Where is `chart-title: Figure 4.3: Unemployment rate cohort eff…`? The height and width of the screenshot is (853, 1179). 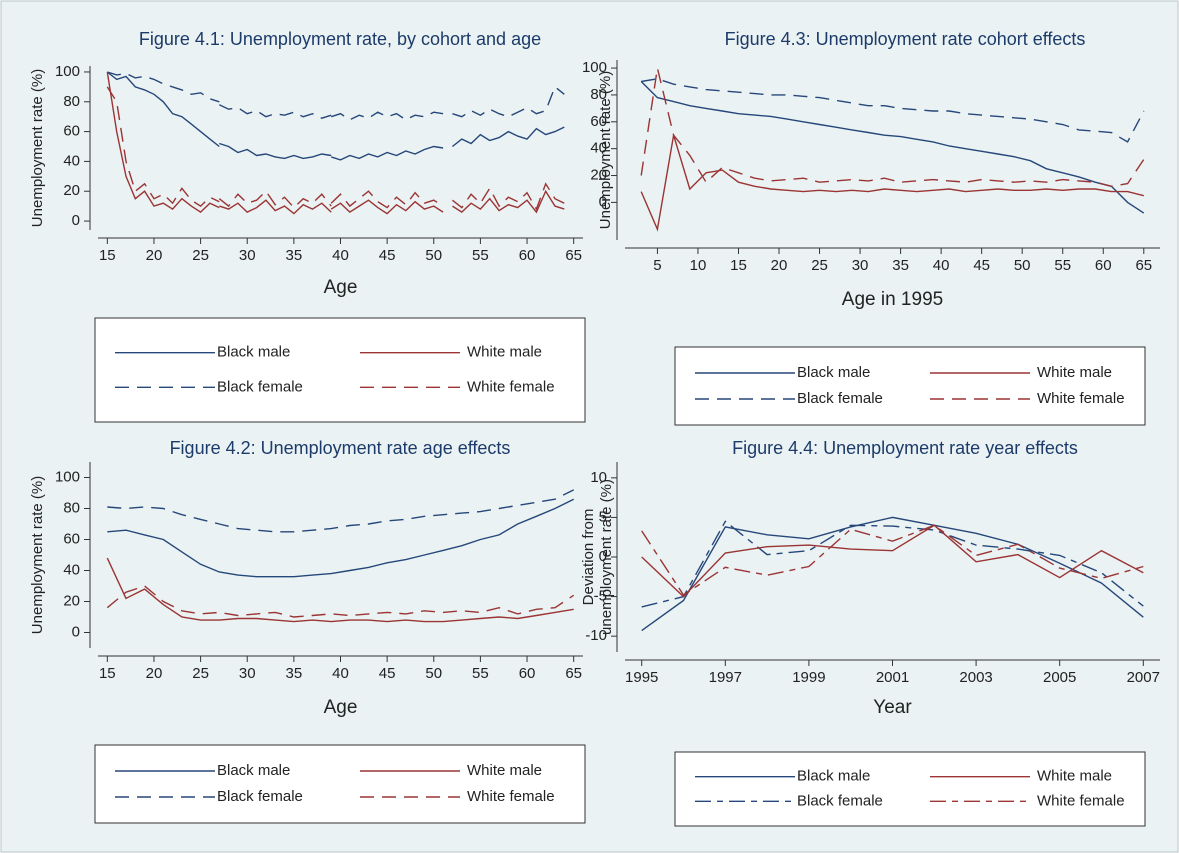
chart-title: Figure 4.3: Unemployment rate cohort eff… is located at coordinates (905, 39).